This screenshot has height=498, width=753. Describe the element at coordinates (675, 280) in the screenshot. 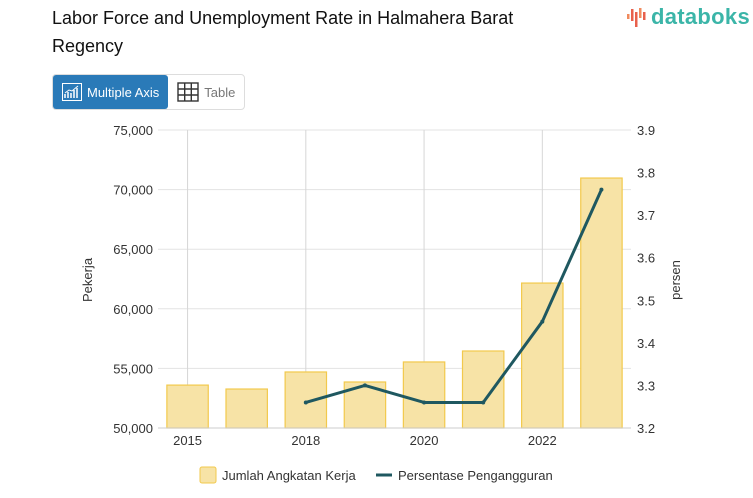

I see `y2-axis-label: persen` at that location.